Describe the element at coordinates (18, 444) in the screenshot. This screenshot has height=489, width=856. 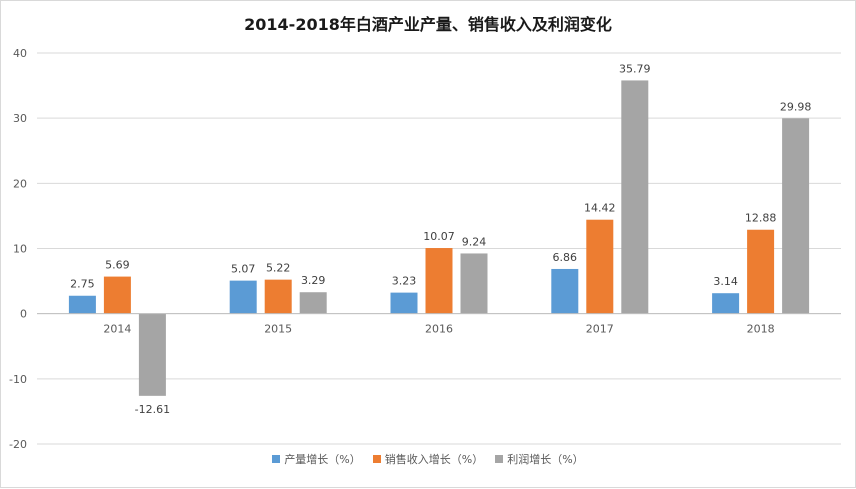
I see `y-tick-label: -20` at that location.